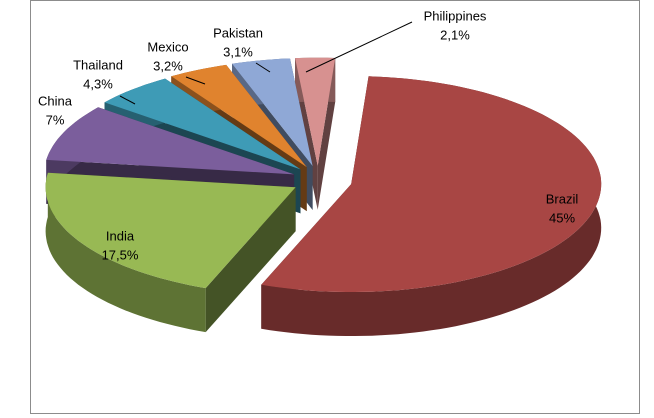 The height and width of the screenshot is (418, 654). Describe the element at coordinates (238, 32) in the screenshot. I see `slice-label: Pakistan` at that location.